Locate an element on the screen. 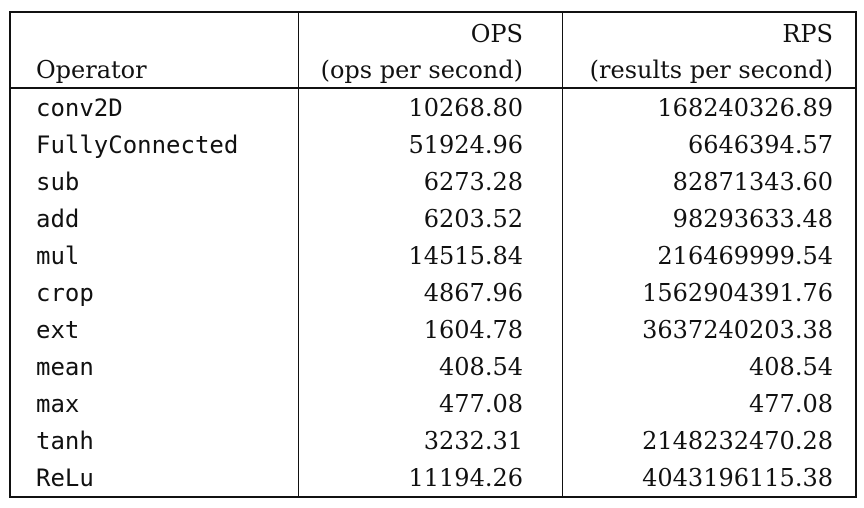 The height and width of the screenshot is (508, 864). table-row: crop 4867.96 1562904391.76 is located at coordinates (433, 292).